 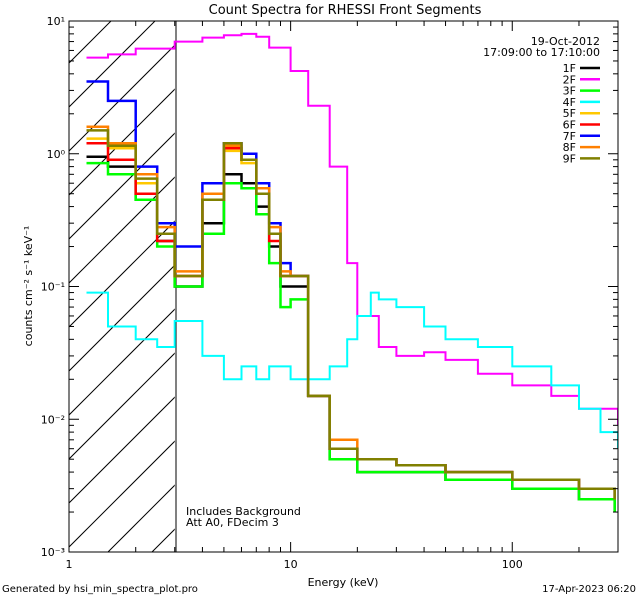 What do you see at coordinates (569, 147) in the screenshot?
I see `legend-label-8f: 8F` at bounding box center [569, 147].